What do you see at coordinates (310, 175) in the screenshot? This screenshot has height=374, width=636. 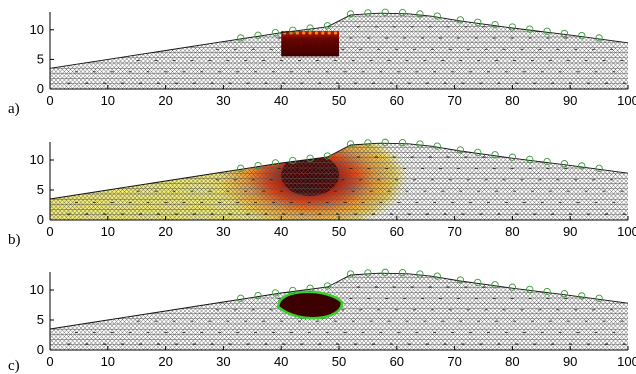 I see `damage-core` at bounding box center [310, 175].